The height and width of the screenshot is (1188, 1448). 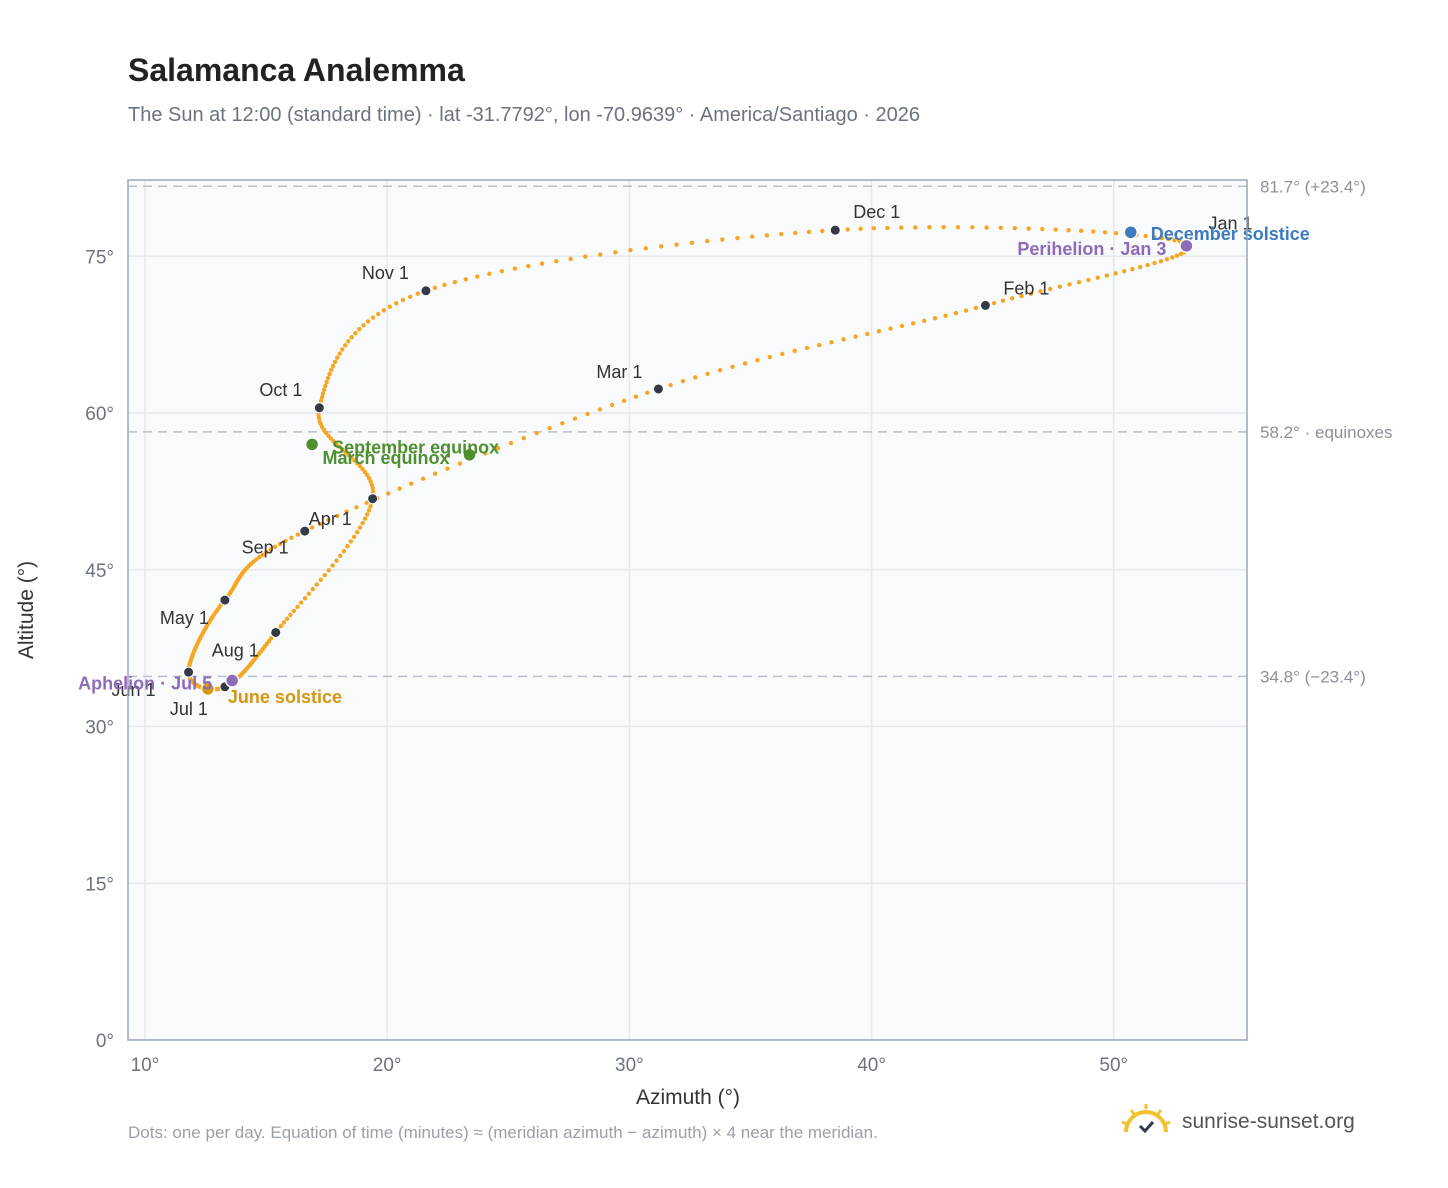 I want to click on y-tick-label: 75°, so click(x=99, y=257).